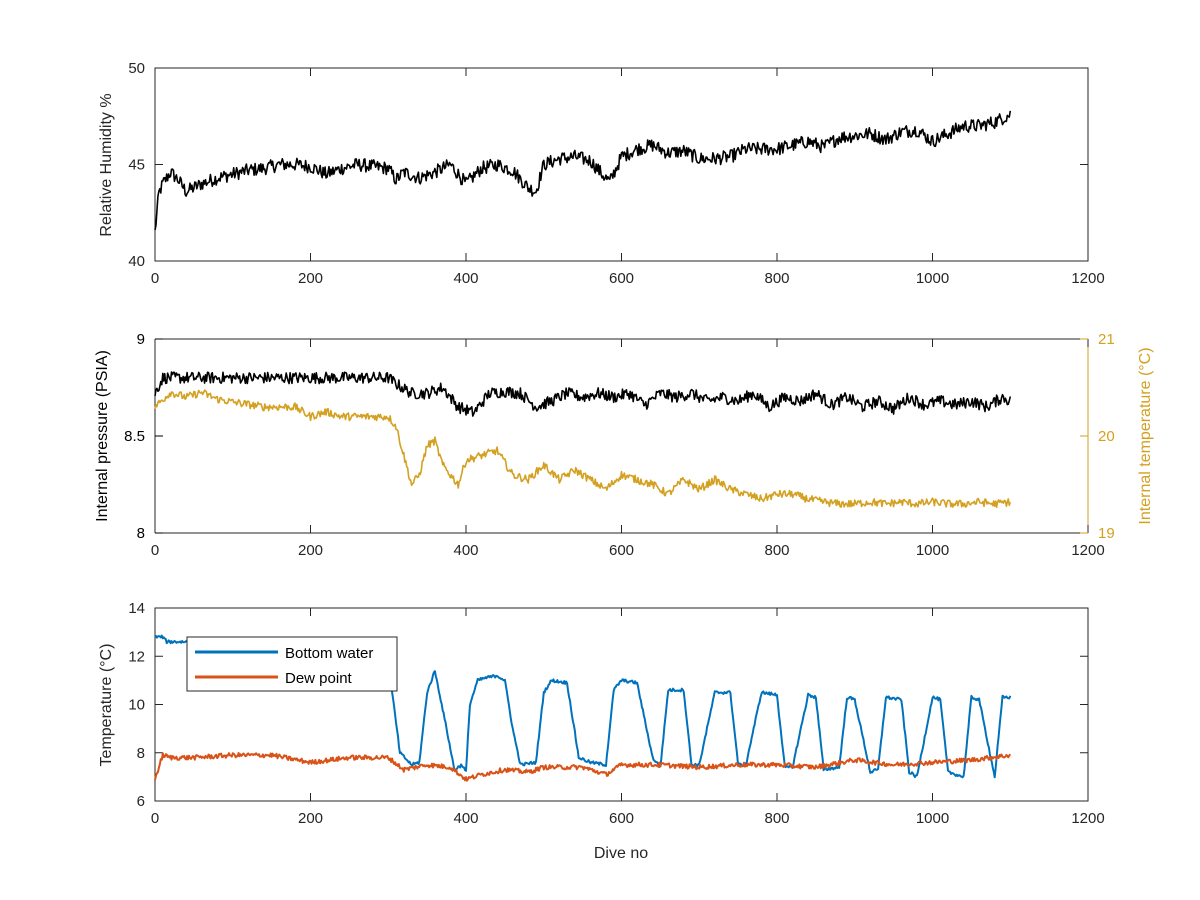 The height and width of the screenshot is (900, 1200). I want to click on panel-2-ylabel: Internal pressure (PSIA), so click(102, 436).